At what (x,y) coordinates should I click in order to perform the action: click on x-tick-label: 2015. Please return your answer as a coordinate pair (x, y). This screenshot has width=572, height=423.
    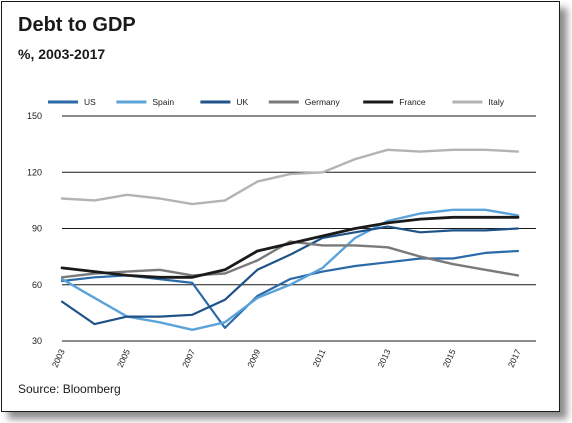
    Looking at the image, I should click on (449, 358).